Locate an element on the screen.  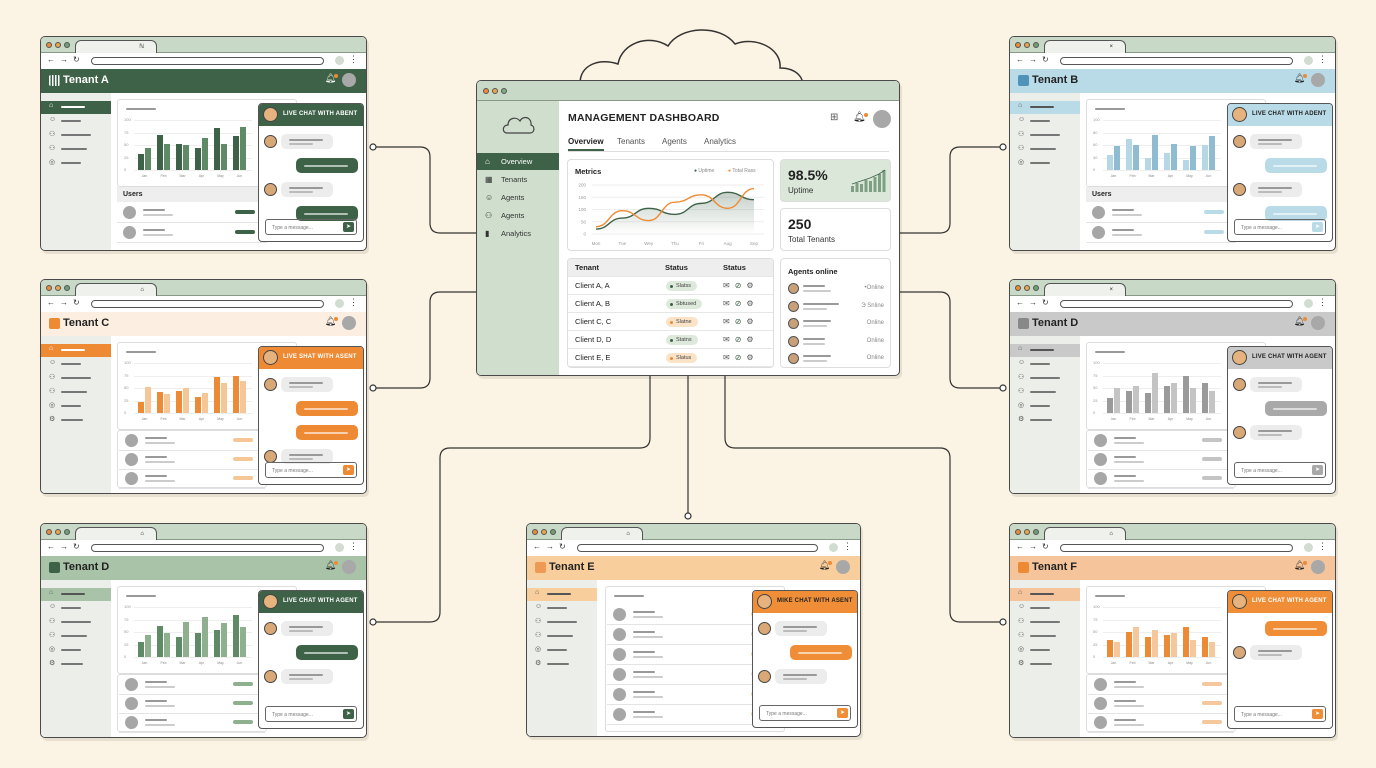
sidebar-item: ⌂ is located at coordinates (1045, 107).